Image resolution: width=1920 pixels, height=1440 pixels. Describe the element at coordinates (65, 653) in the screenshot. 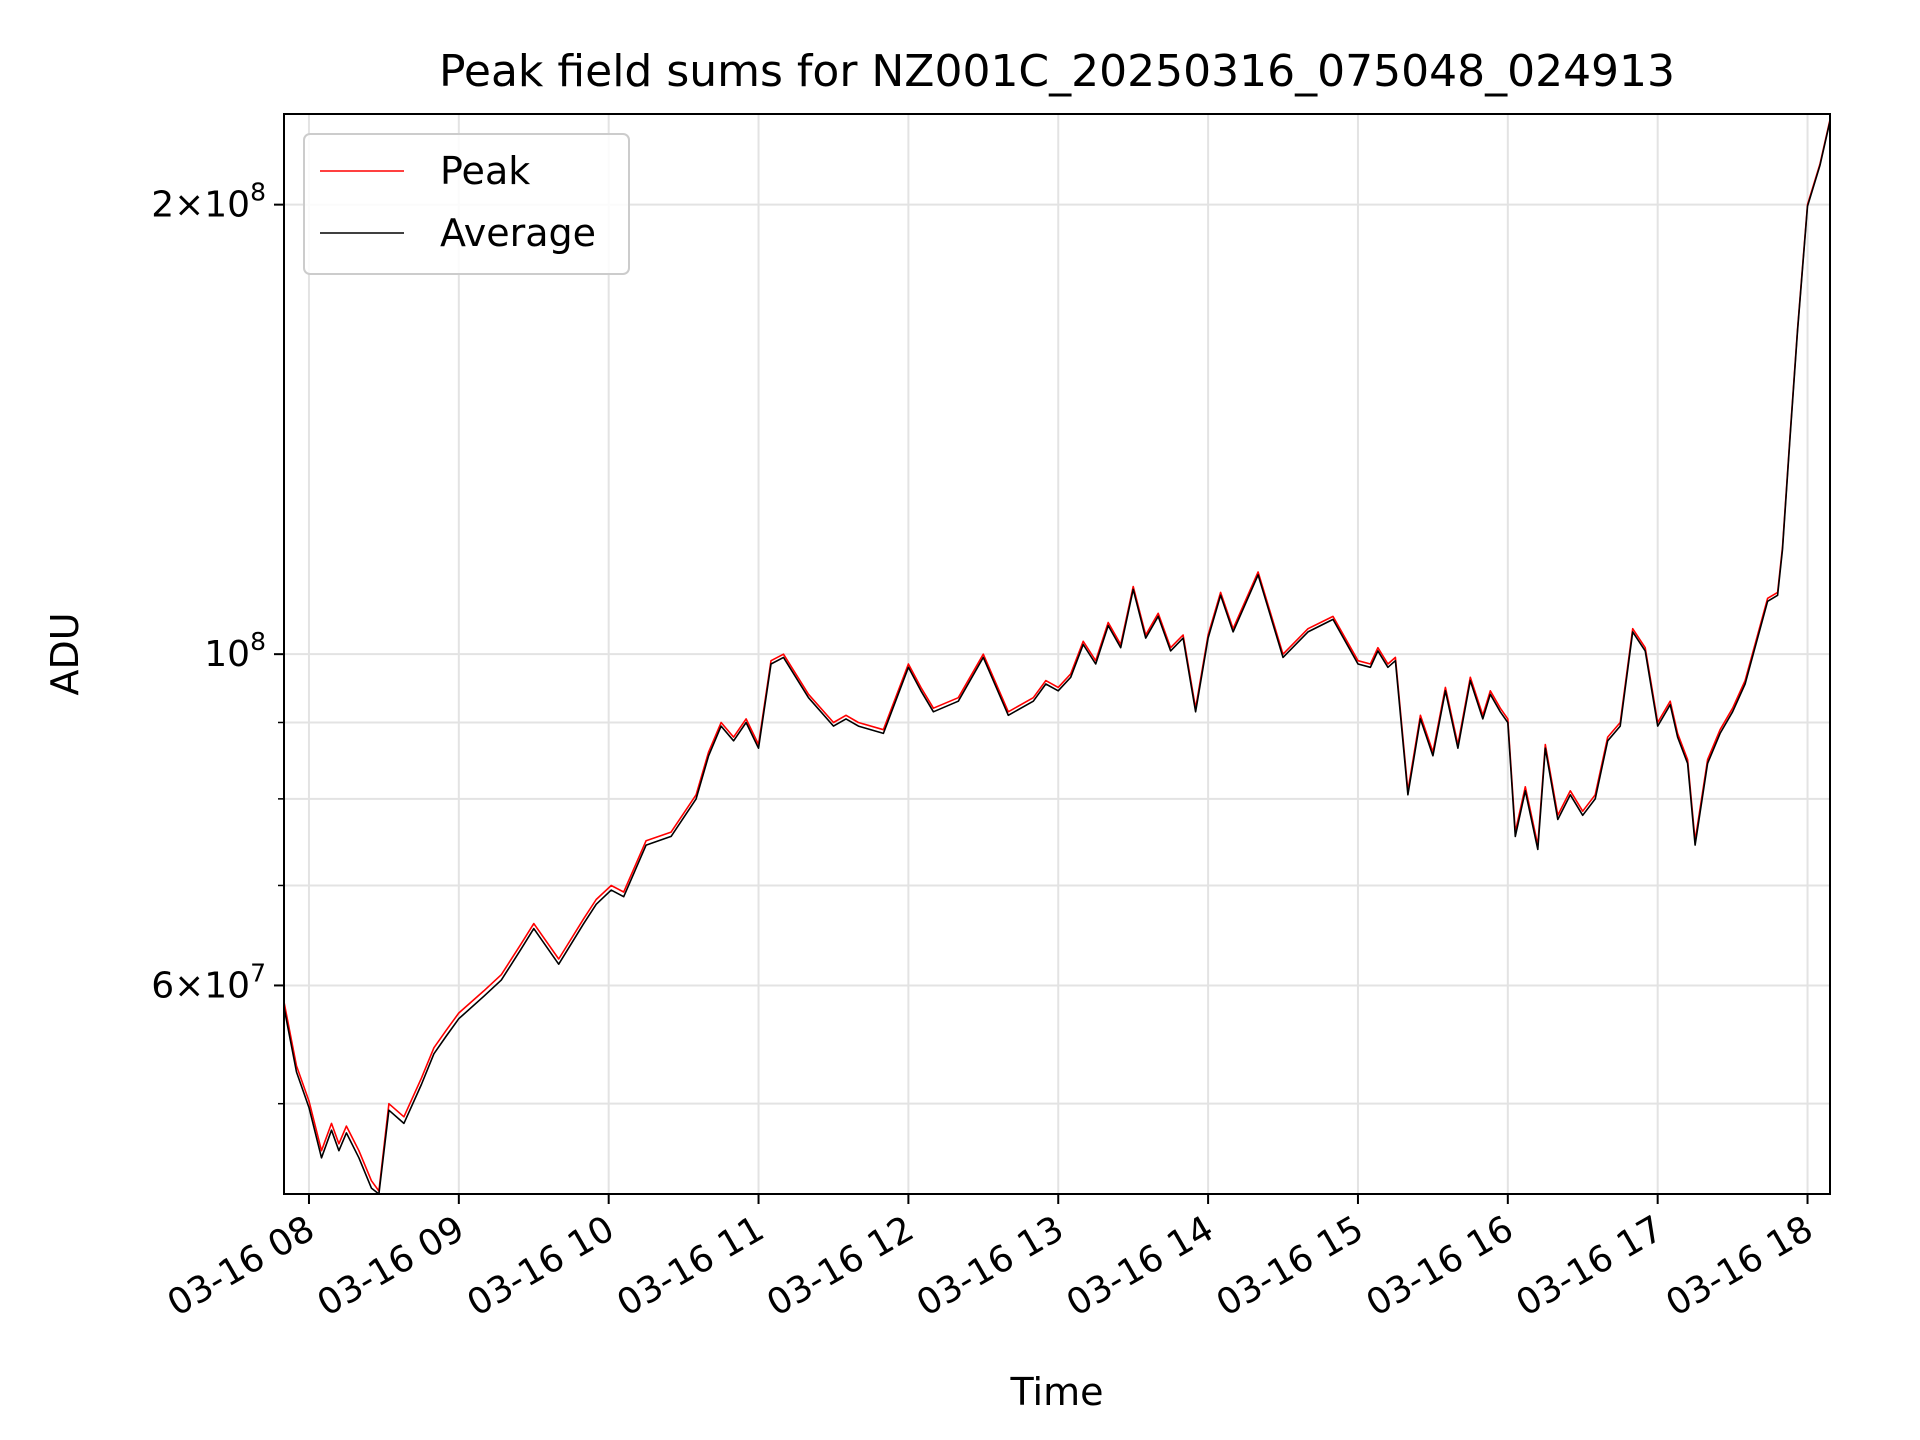

I see `y-axis-label: ADU` at that location.